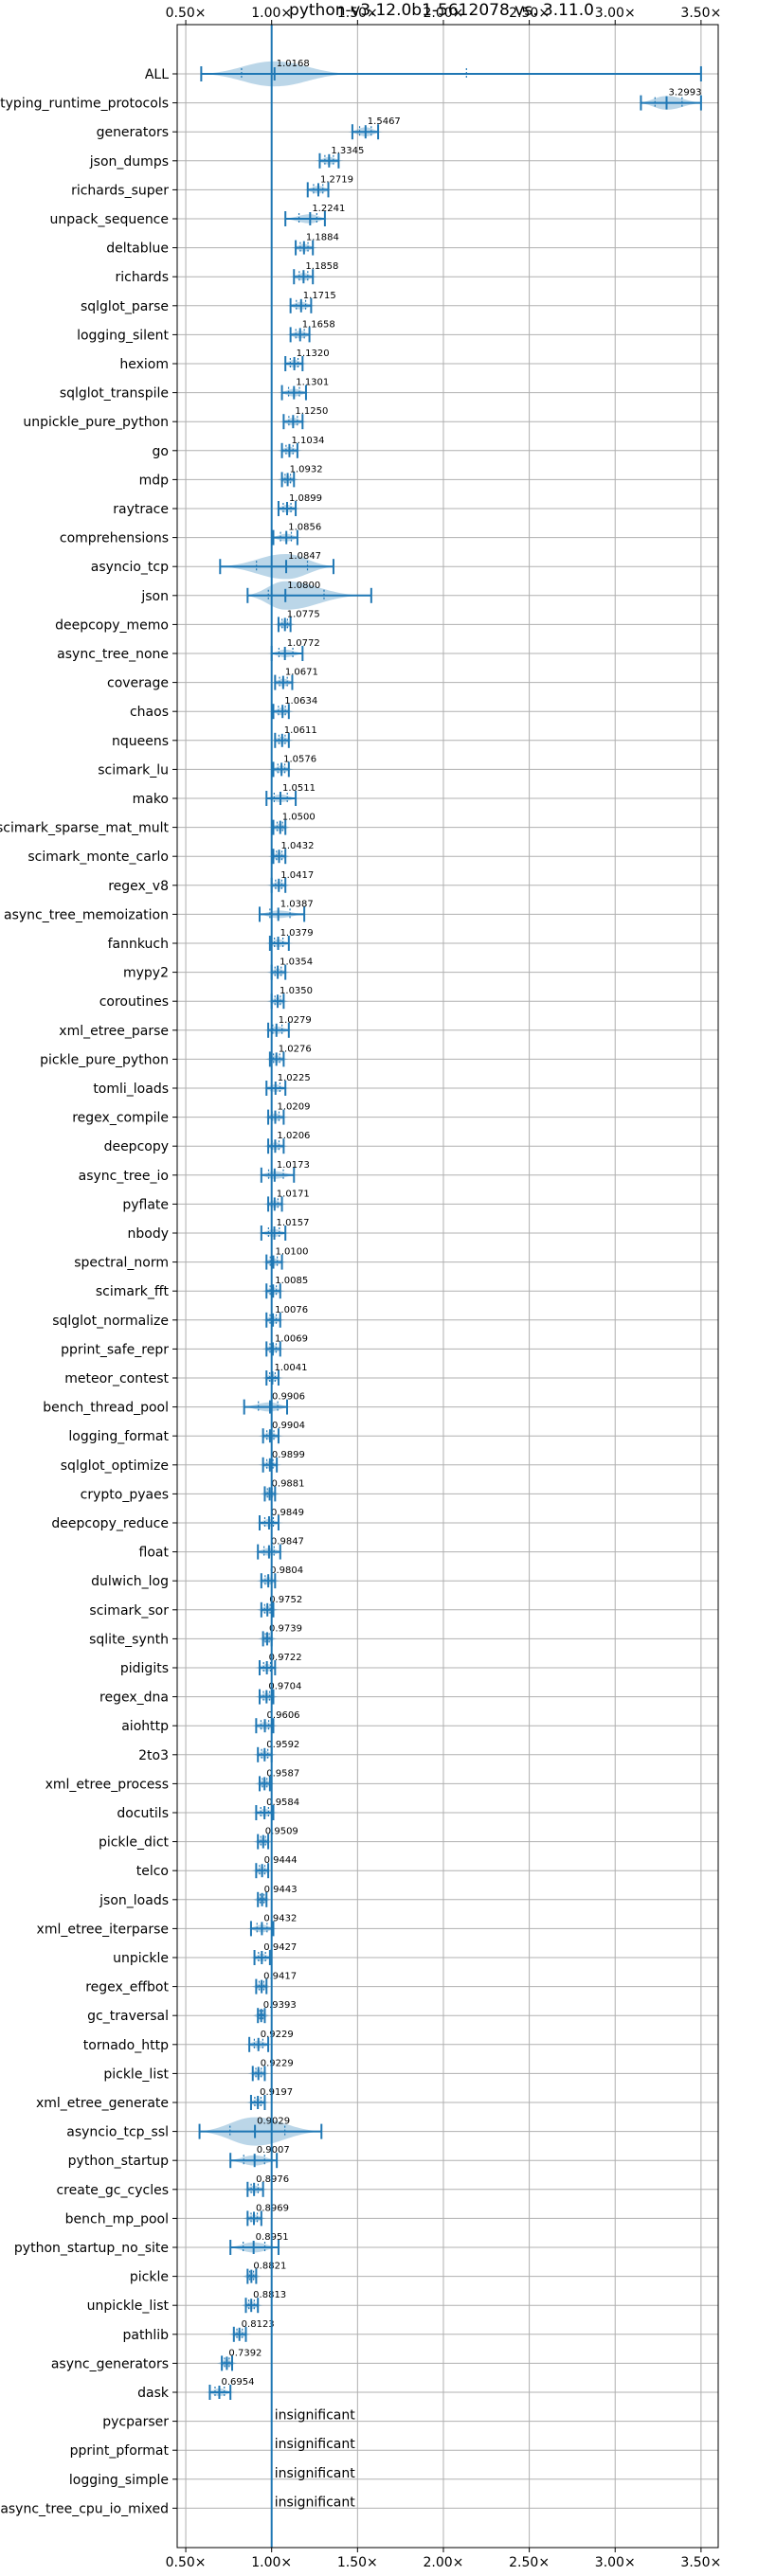 The image size is (758, 2576). What do you see at coordinates (113, 654) in the screenshot?
I see `row-label: async_tree_none` at bounding box center [113, 654].